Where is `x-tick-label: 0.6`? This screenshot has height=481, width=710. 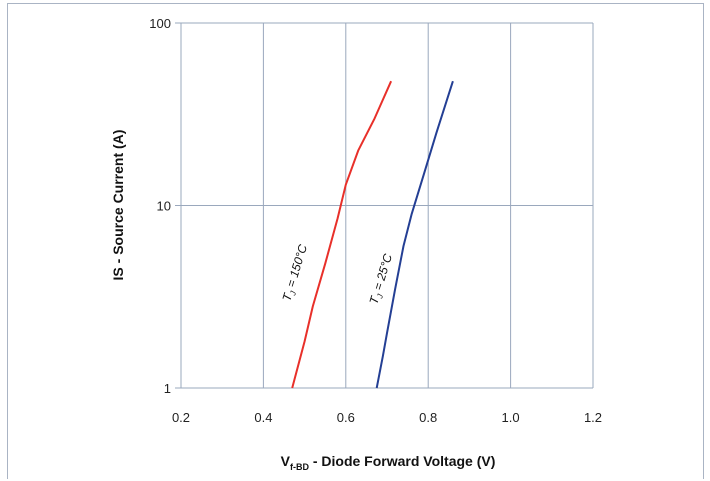
x-tick-label: 0.6 is located at coordinates (346, 417).